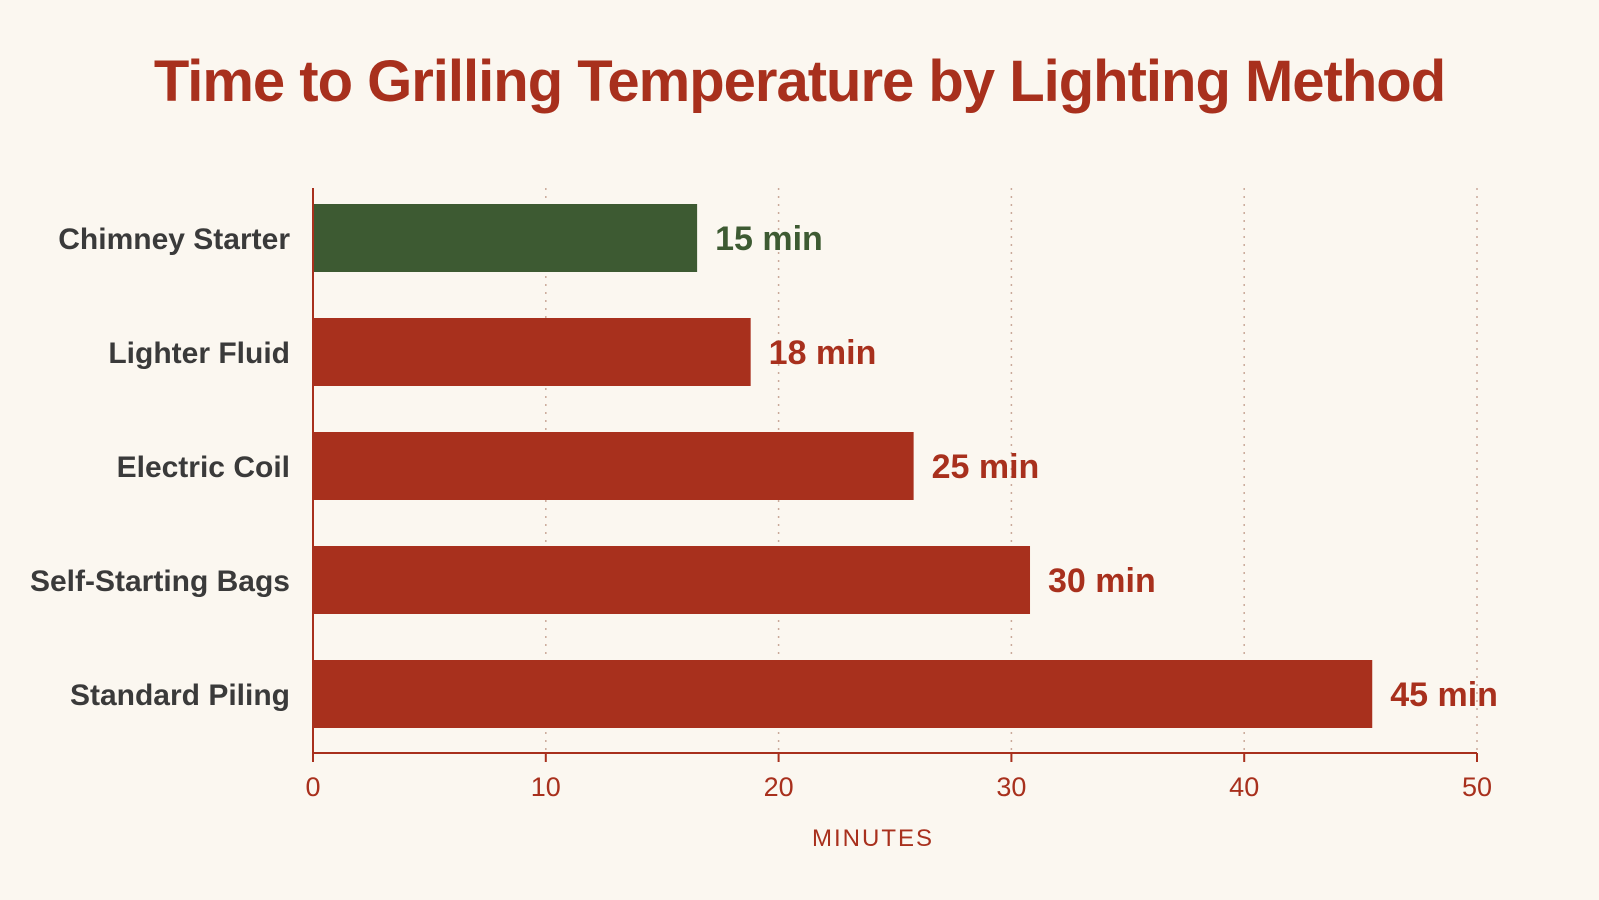  Describe the element at coordinates (1011, 787) in the screenshot. I see `x-tick-label: 30` at that location.